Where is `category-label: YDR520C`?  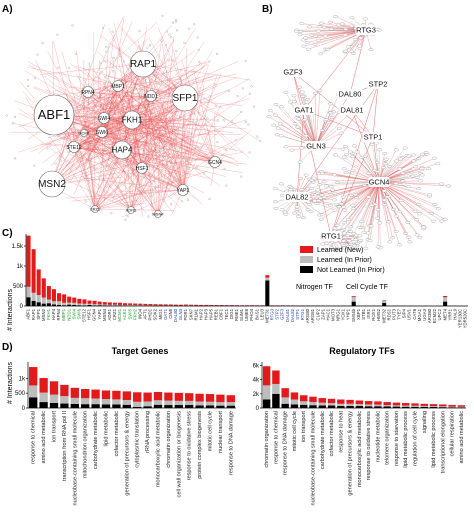 category-label: YDR520C is located at coordinates (465, 318).